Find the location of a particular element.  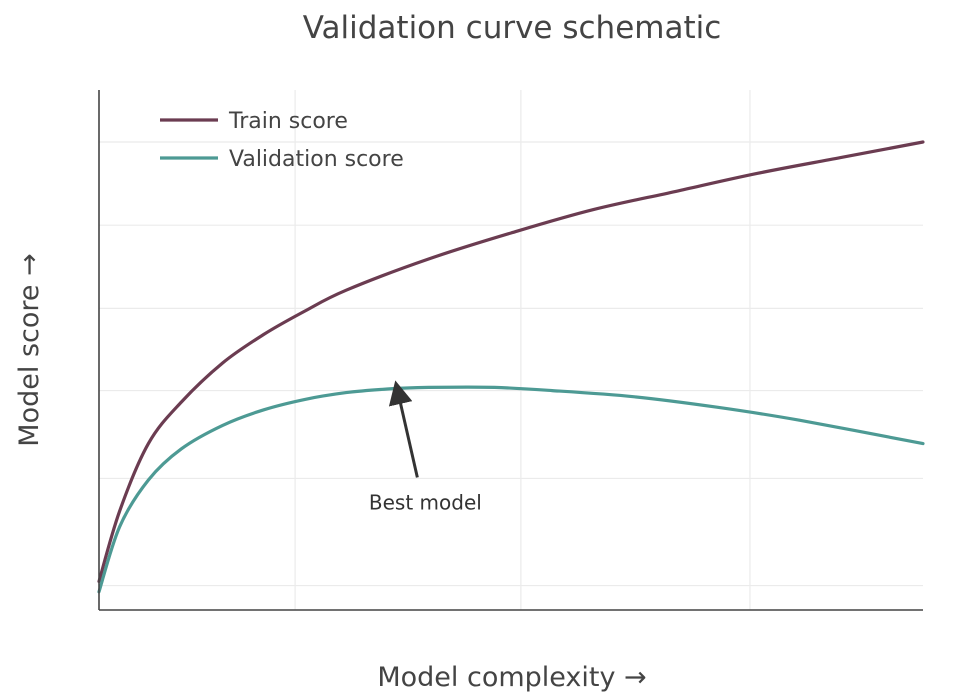

annotation-arrow is located at coordinates (403, 429).